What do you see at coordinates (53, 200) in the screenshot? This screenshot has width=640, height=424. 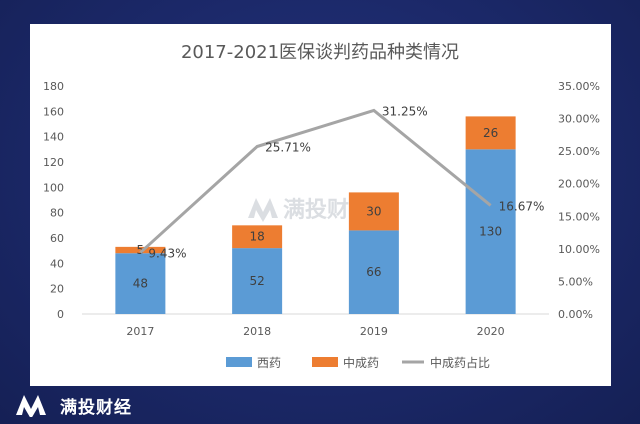 I see `y-axis-left: 0 20 40 60 80 100 120 140 160 180` at bounding box center [53, 200].